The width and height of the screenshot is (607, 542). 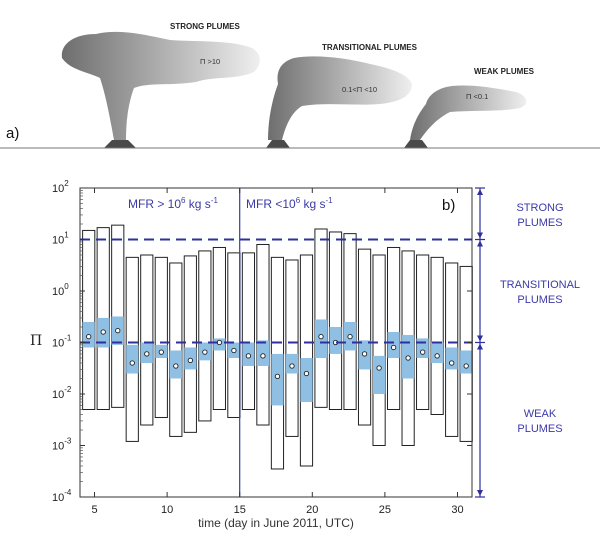 I want to click on transitional-plumes-condition: 0.1<Π <10, so click(x=359, y=89).